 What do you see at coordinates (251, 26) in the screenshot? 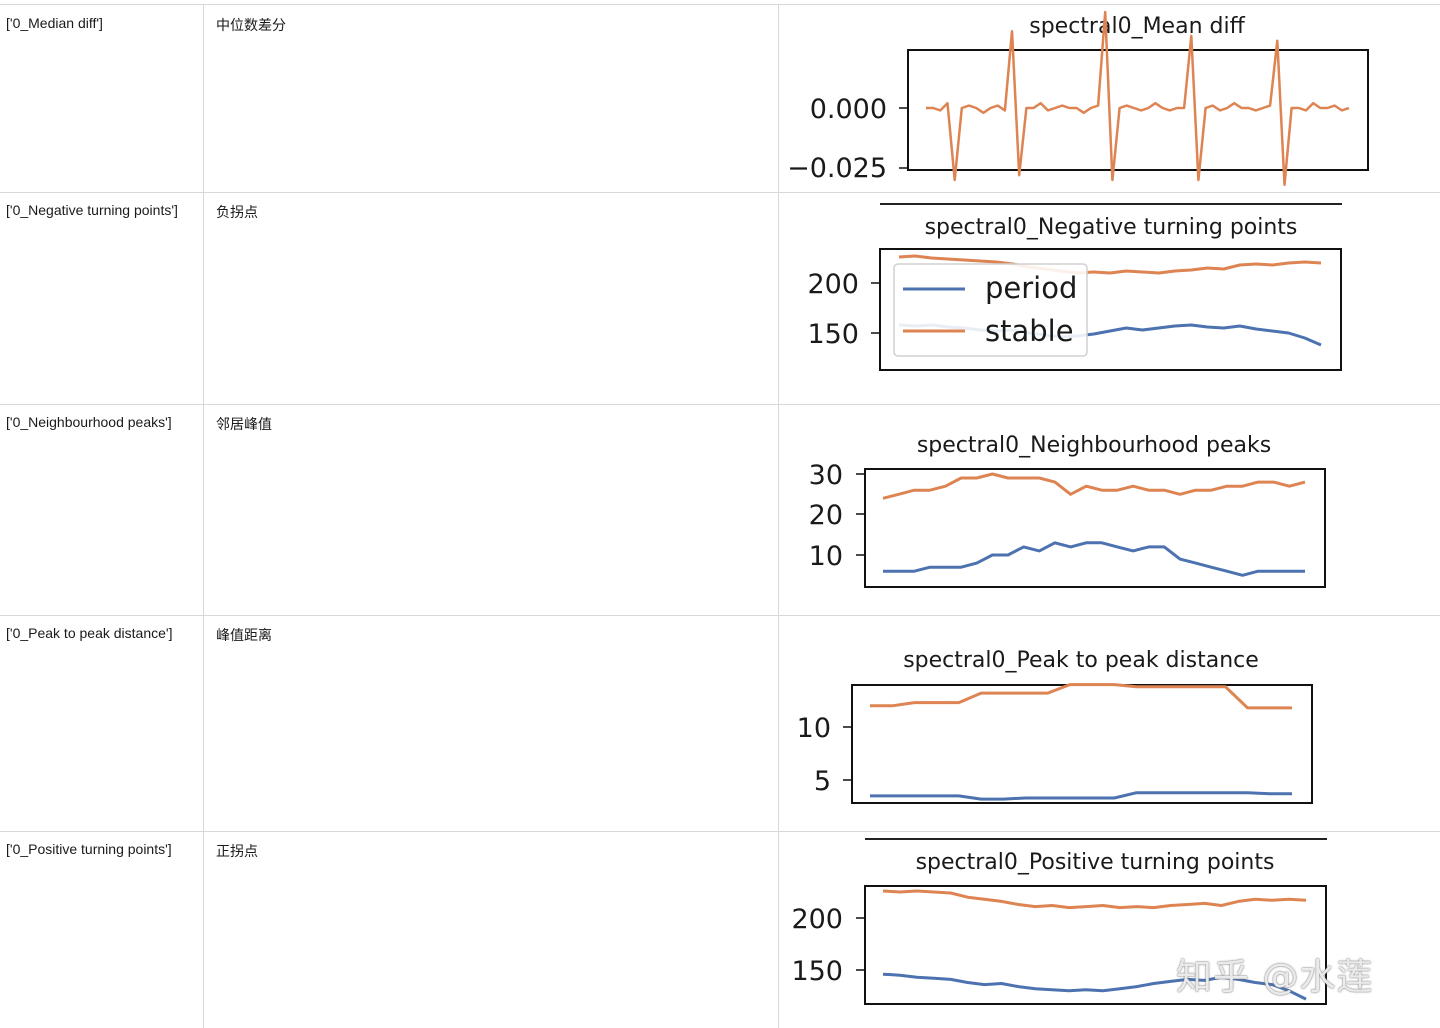
I see `chinese-name: 中位数差分` at bounding box center [251, 26].